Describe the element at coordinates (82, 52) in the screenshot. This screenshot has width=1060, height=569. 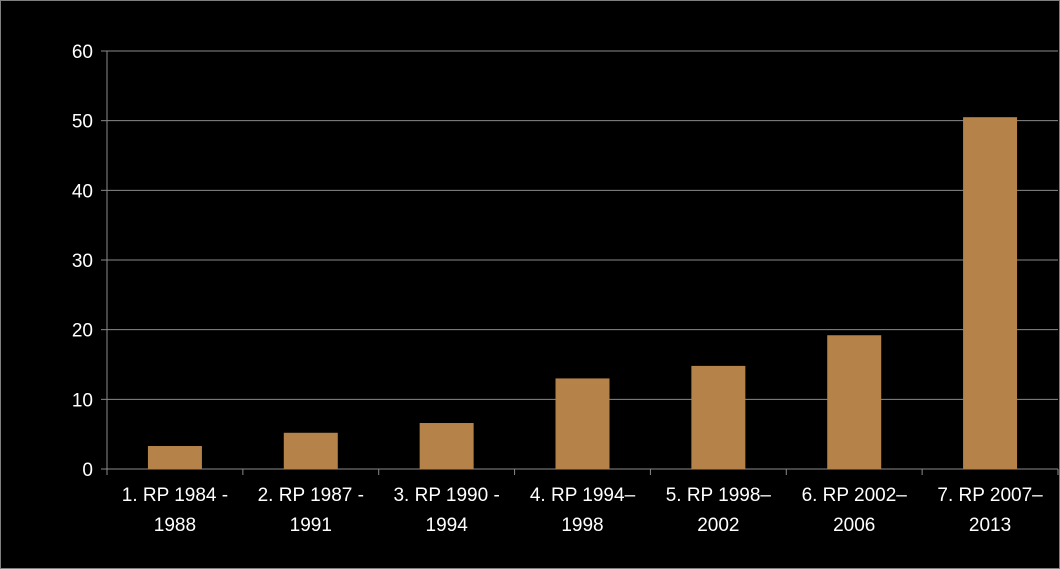
I see `y-tick-label: 60` at that location.